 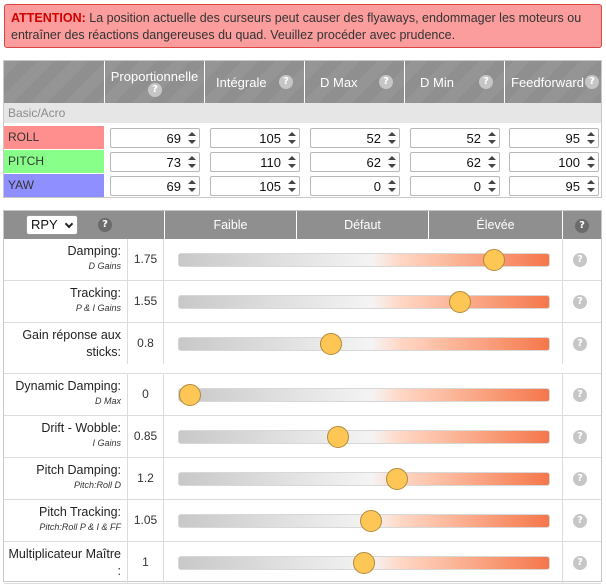 I want to click on slider-row: Damping: D Gains 1.75 ?, so click(x=302, y=260).